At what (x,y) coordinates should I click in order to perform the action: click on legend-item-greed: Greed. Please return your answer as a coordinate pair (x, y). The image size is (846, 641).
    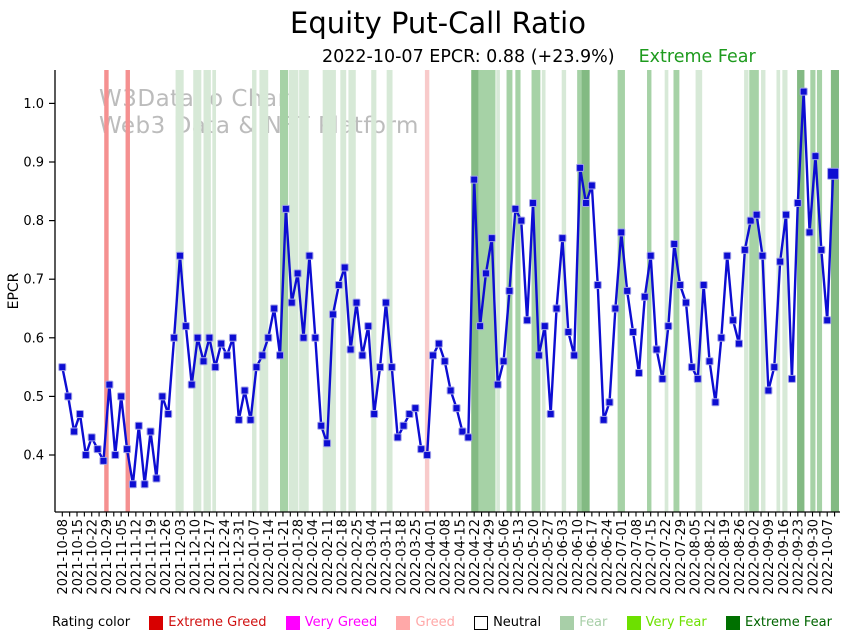
    Looking at the image, I should click on (425, 622).